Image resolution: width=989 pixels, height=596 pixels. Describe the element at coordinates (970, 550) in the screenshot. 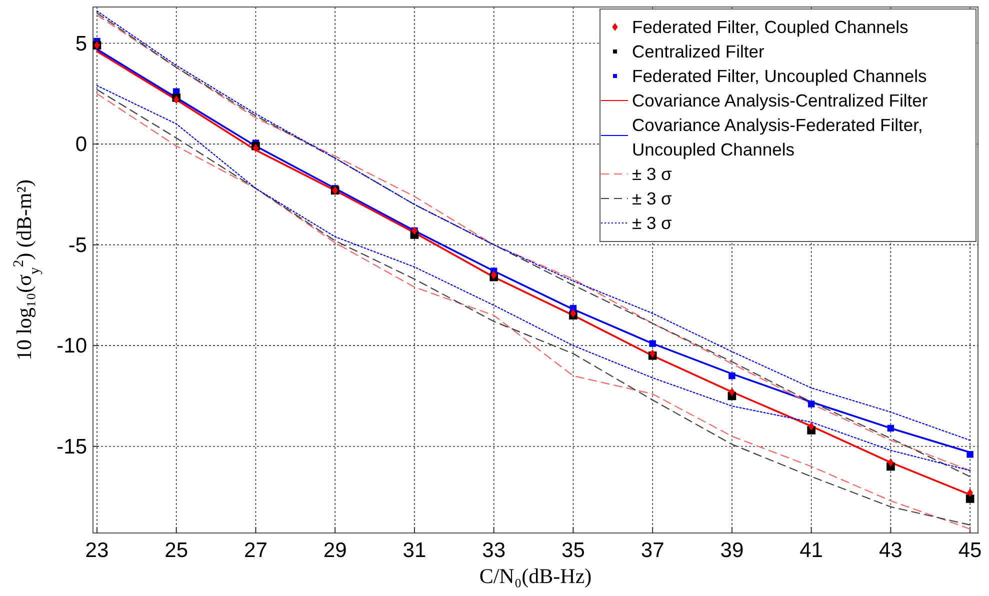

I see `x-tick-label: 45` at that location.